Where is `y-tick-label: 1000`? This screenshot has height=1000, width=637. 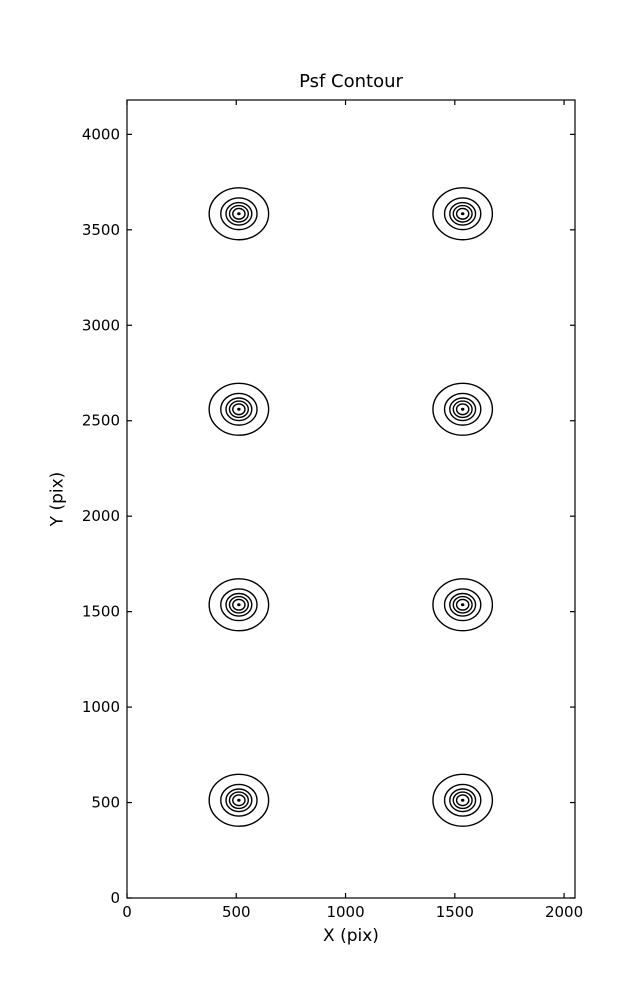 y-tick-label: 1000 is located at coordinates (101, 707).